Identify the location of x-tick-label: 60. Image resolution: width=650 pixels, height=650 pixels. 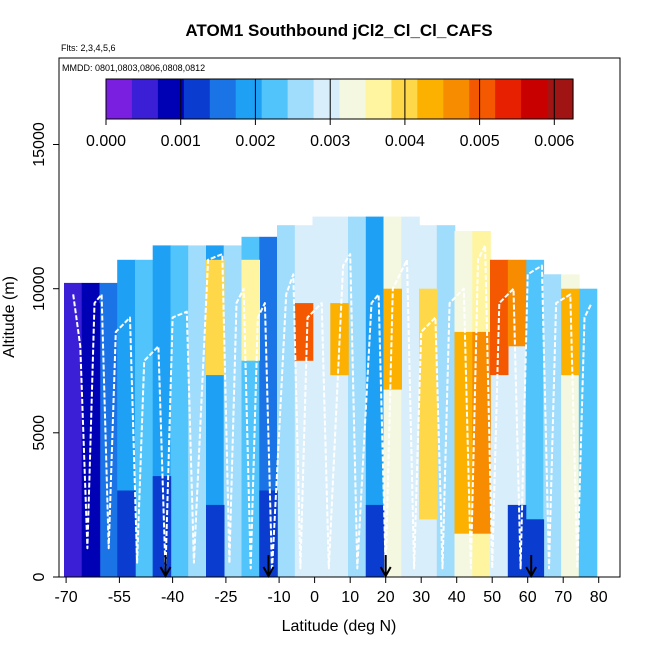
(528, 597).